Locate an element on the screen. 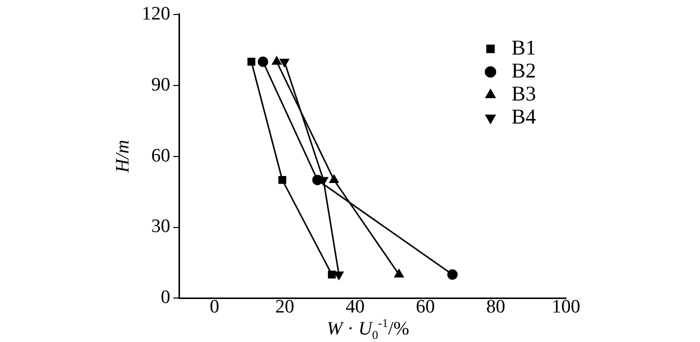  y-tick-label: 30 is located at coordinates (160, 227).